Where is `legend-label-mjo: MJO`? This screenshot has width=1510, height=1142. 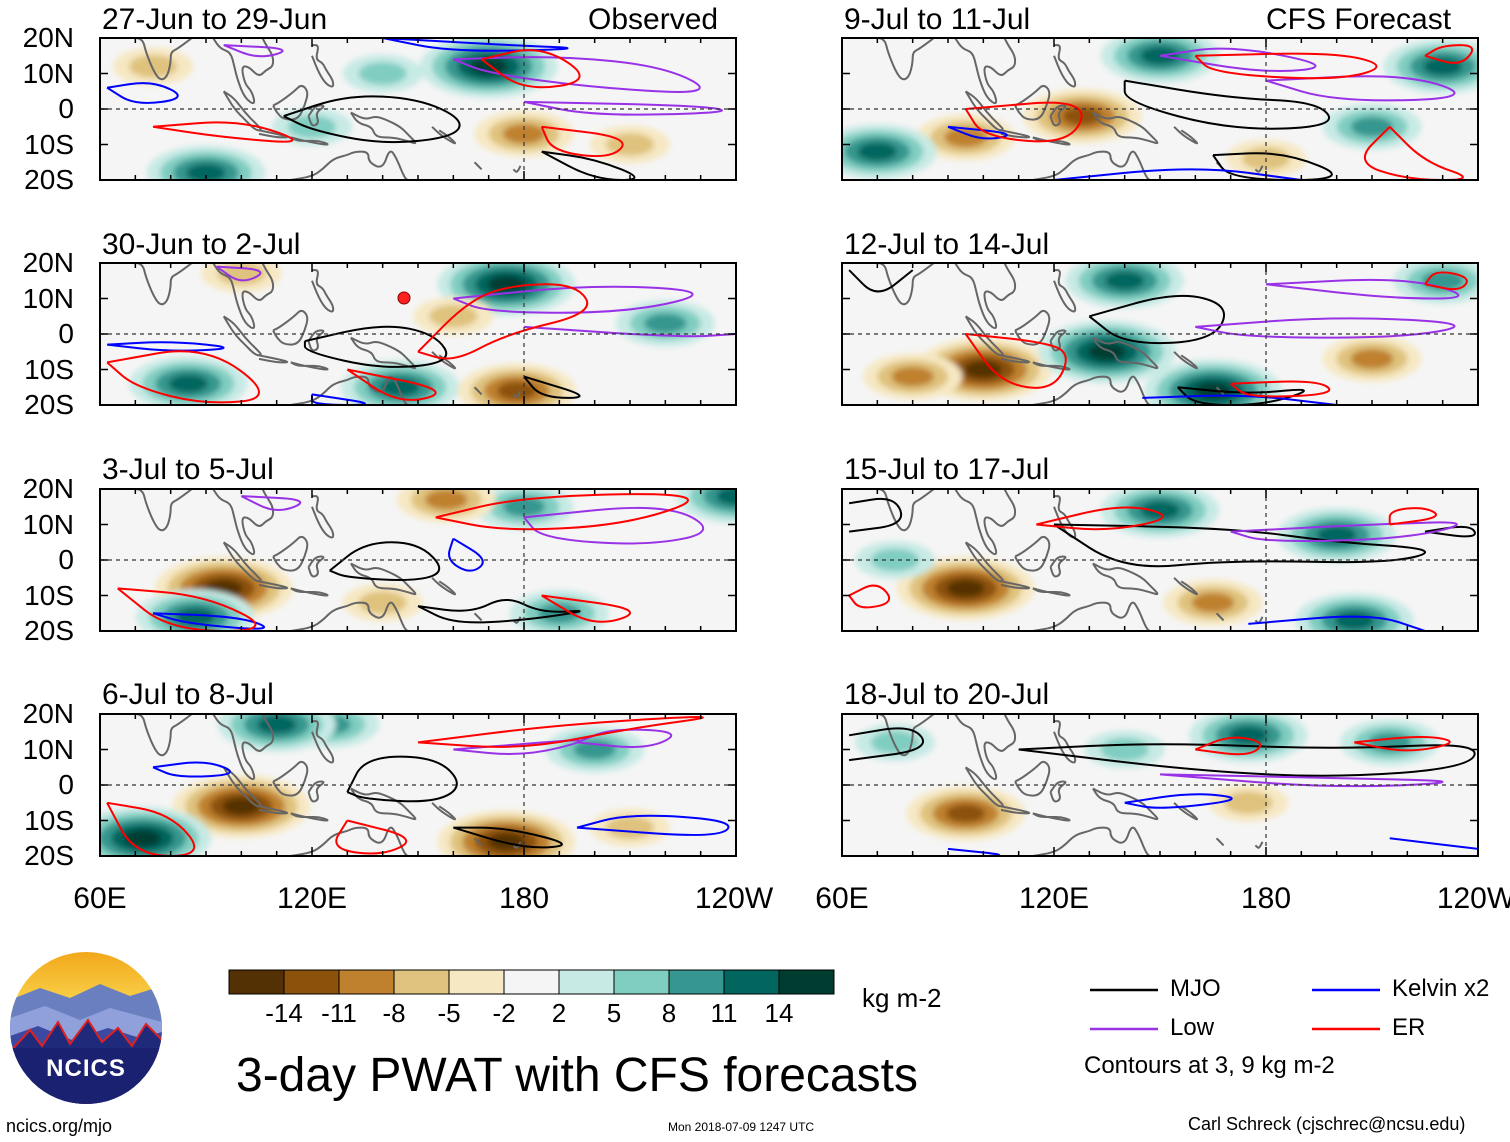 legend-label-mjo: MJO is located at coordinates (1195, 988).